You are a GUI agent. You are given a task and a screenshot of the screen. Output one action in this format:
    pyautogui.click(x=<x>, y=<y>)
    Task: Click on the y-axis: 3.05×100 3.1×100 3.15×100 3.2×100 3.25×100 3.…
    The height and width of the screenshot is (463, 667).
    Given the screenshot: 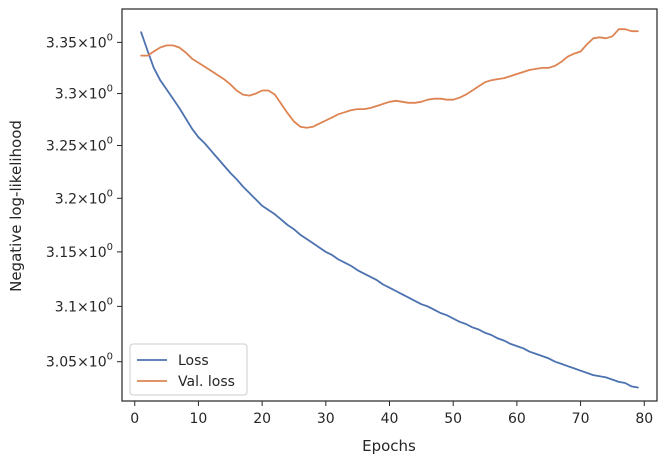 What is the action you would take?
    pyautogui.click(x=84, y=201)
    